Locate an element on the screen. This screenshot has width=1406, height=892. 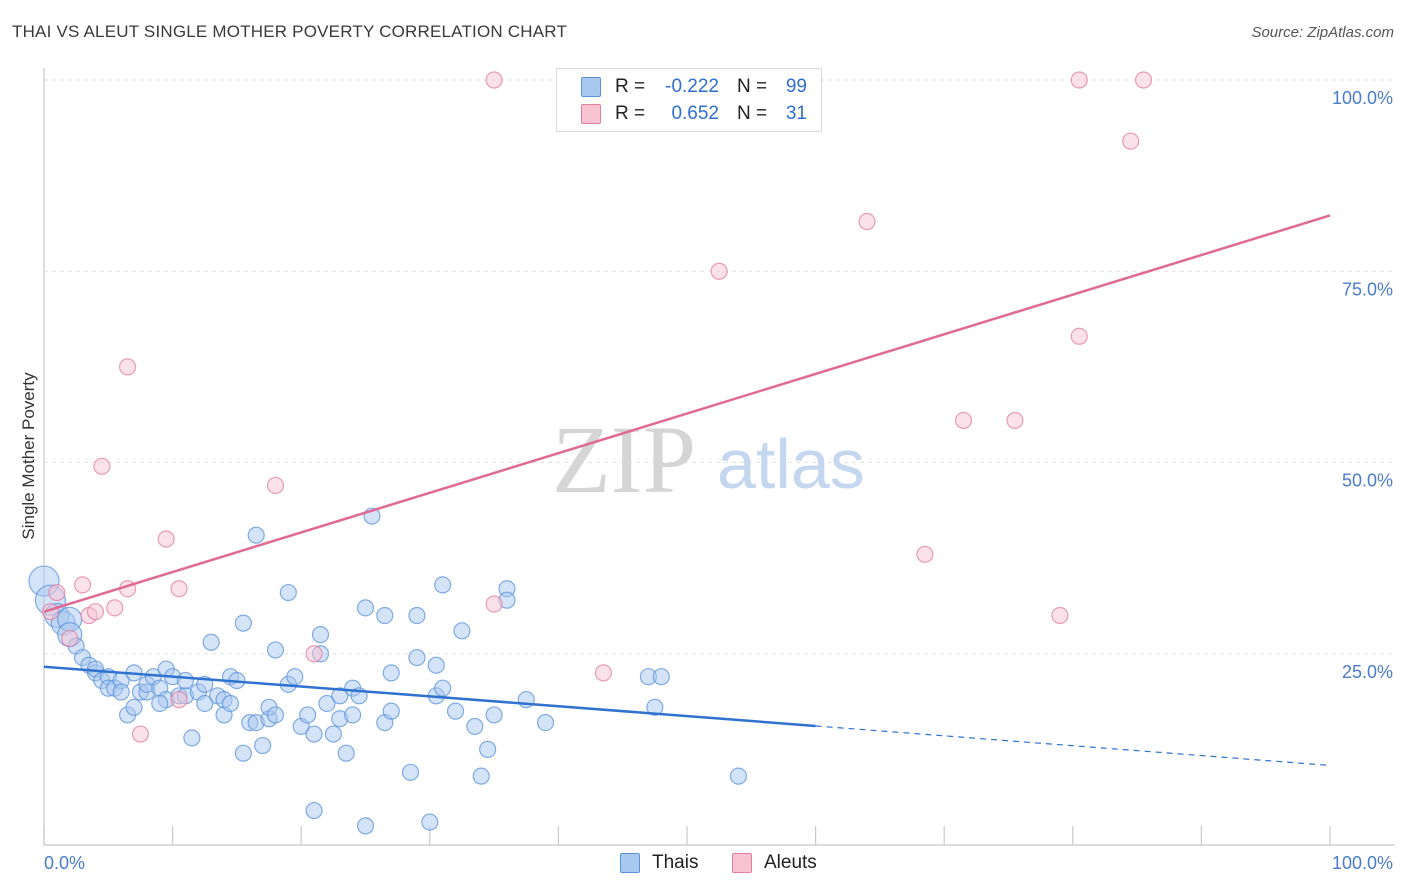
r-value-aleuts: 0.652 is located at coordinates (695, 113).